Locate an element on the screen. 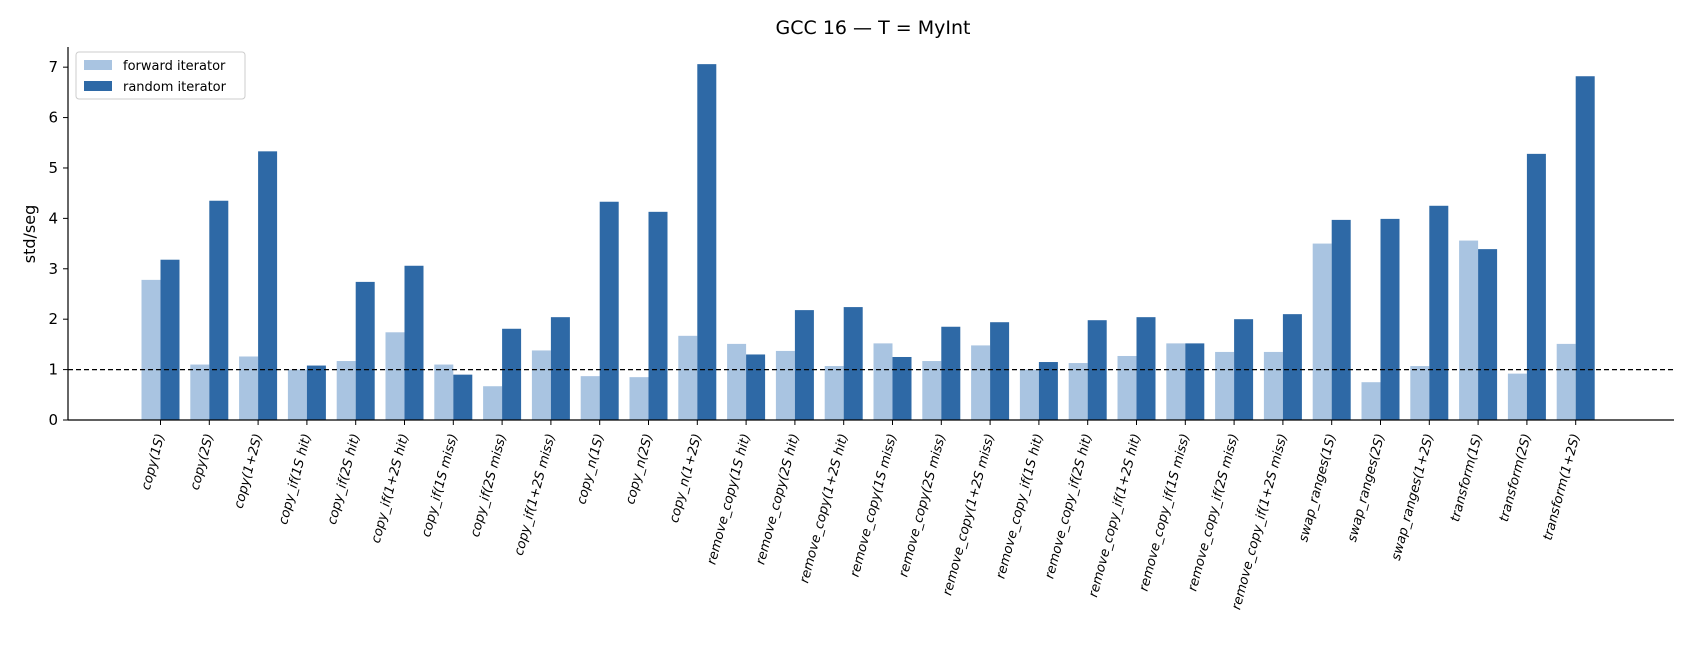 Image resolution: width=1690 pixels, height=650 pixels. bar-forward-iterator-copy-n-1-2s is located at coordinates (688, 377).